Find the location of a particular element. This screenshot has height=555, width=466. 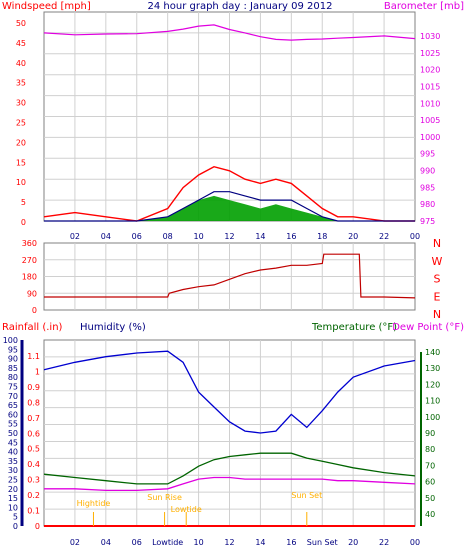

humidity-tick-label: 75 is located at coordinates (13, 387).